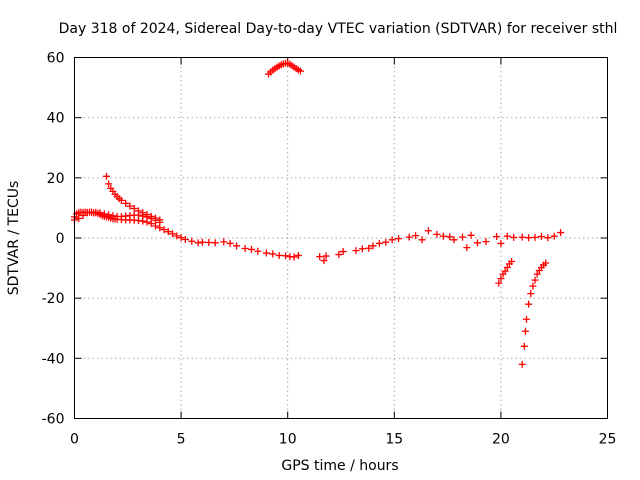 Image resolution: width=640 pixels, height=480 pixels. What do you see at coordinates (53, 239) in the screenshot?
I see `y-tick-labels: -60 -40 -20 0 20 40 60` at bounding box center [53, 239].